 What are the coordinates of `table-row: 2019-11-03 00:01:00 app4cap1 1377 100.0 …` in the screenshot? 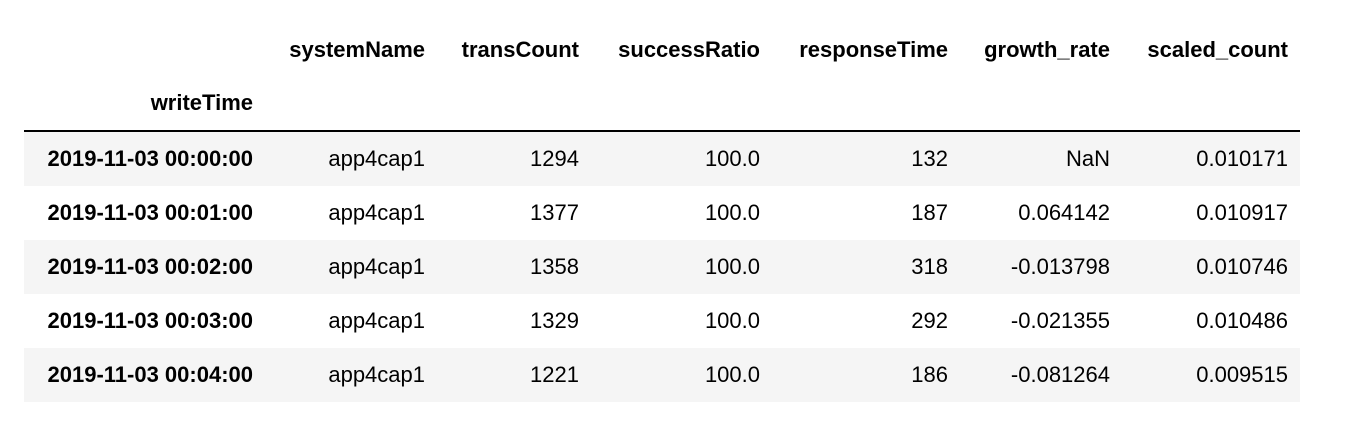 It's located at (662, 213).